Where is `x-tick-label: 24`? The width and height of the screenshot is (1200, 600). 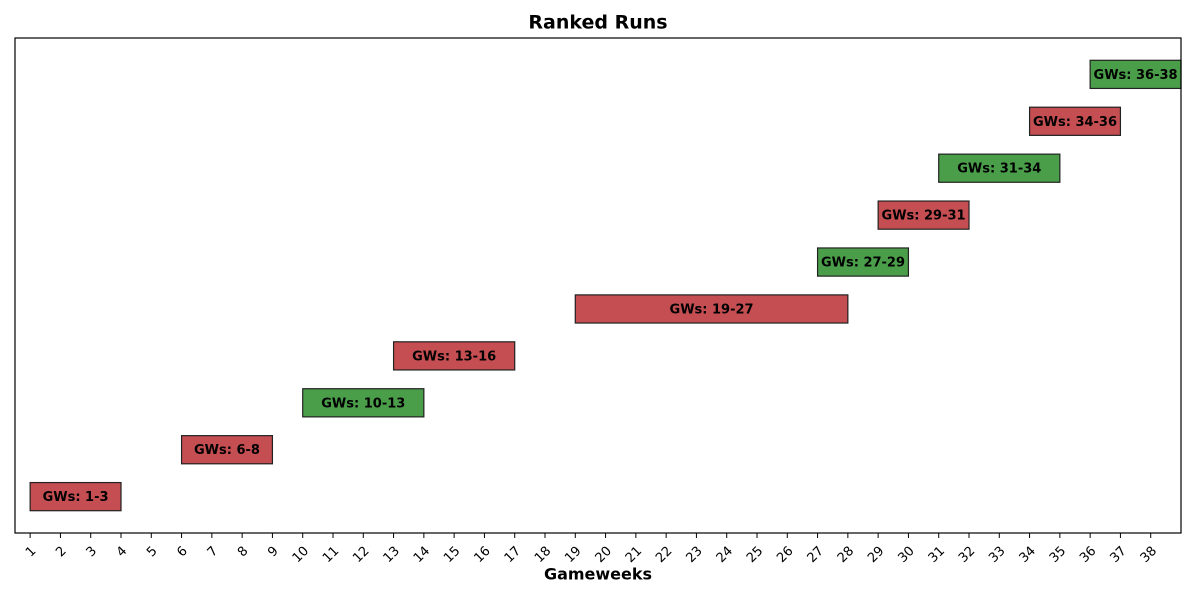
x-tick-label: 24 is located at coordinates (725, 555).